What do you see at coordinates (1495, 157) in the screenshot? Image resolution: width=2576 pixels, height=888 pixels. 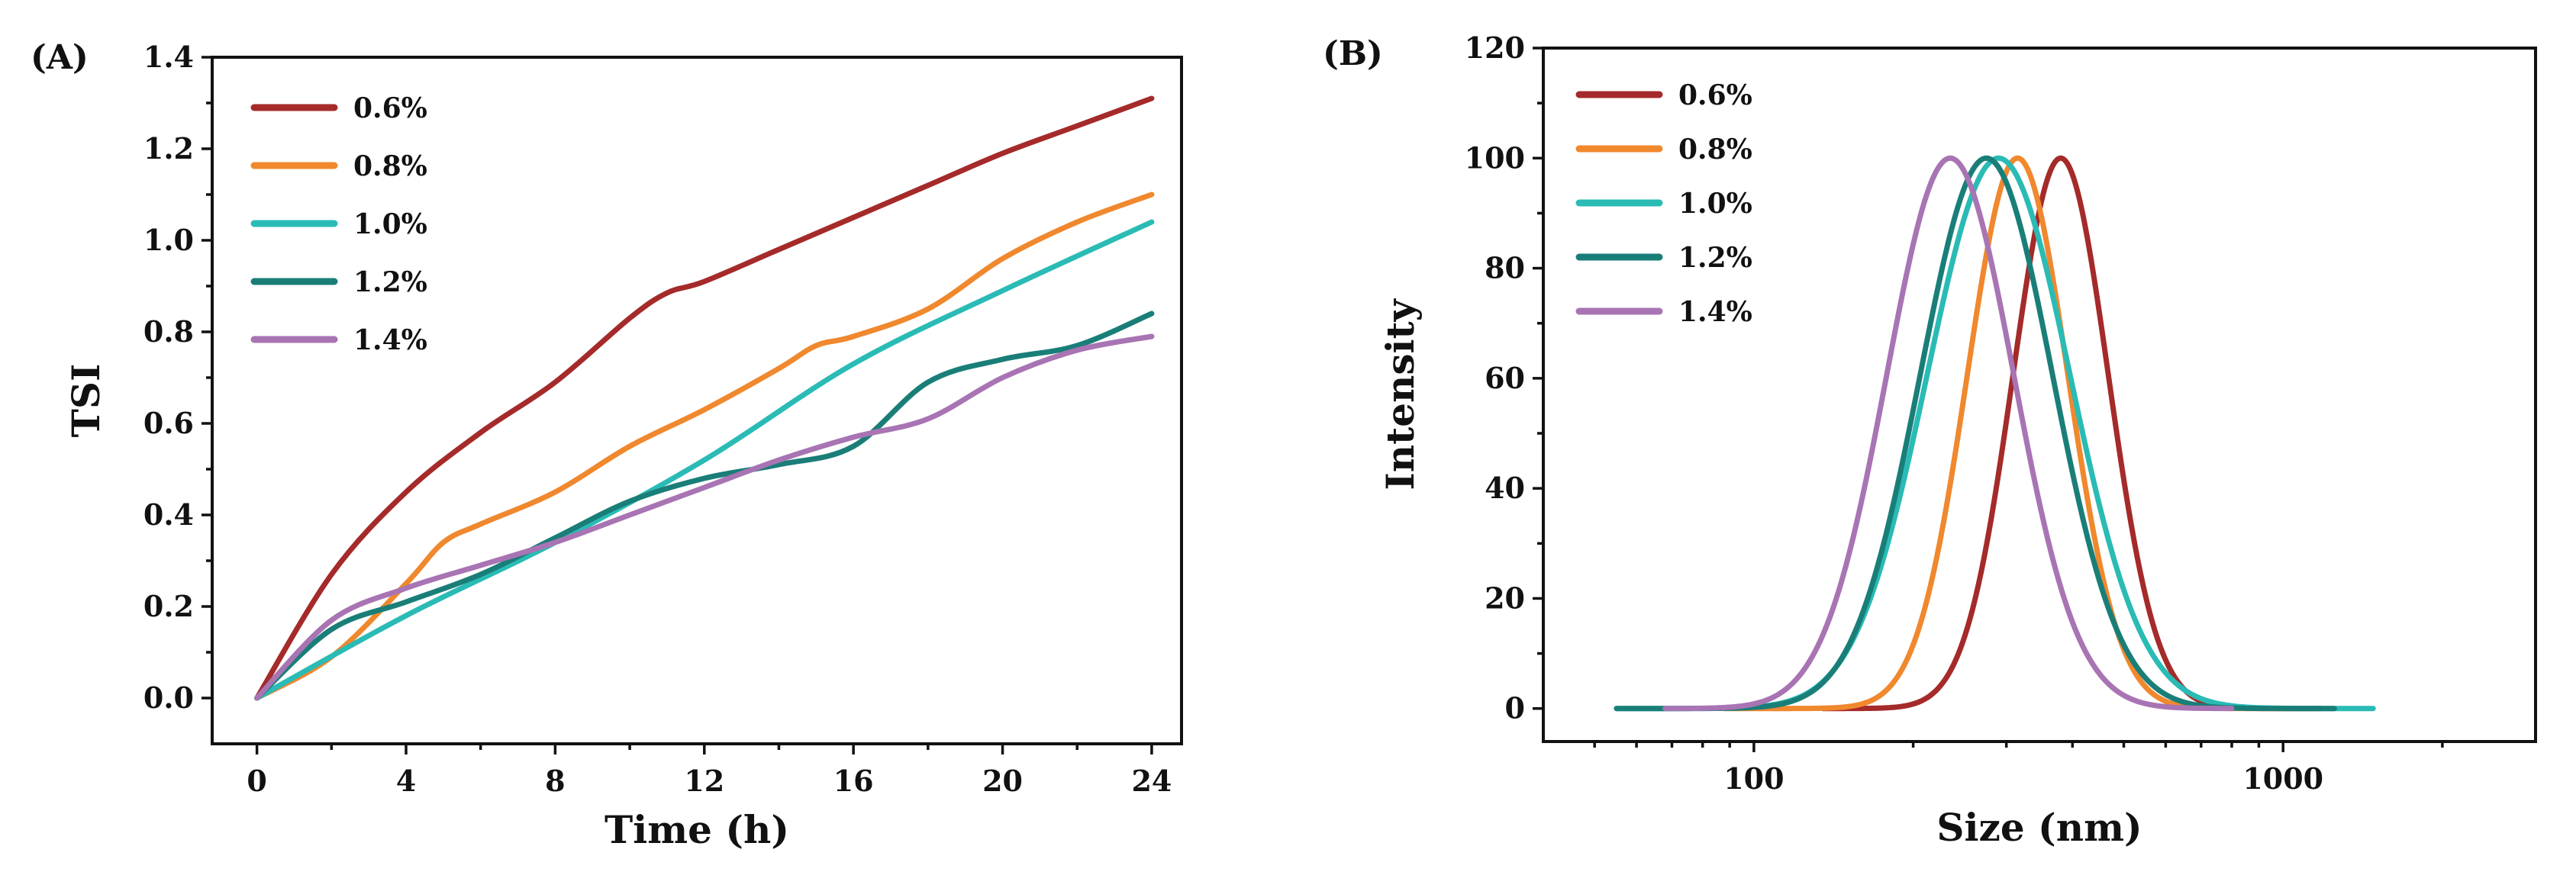 I see `y-tick-label: 100` at bounding box center [1495, 157].